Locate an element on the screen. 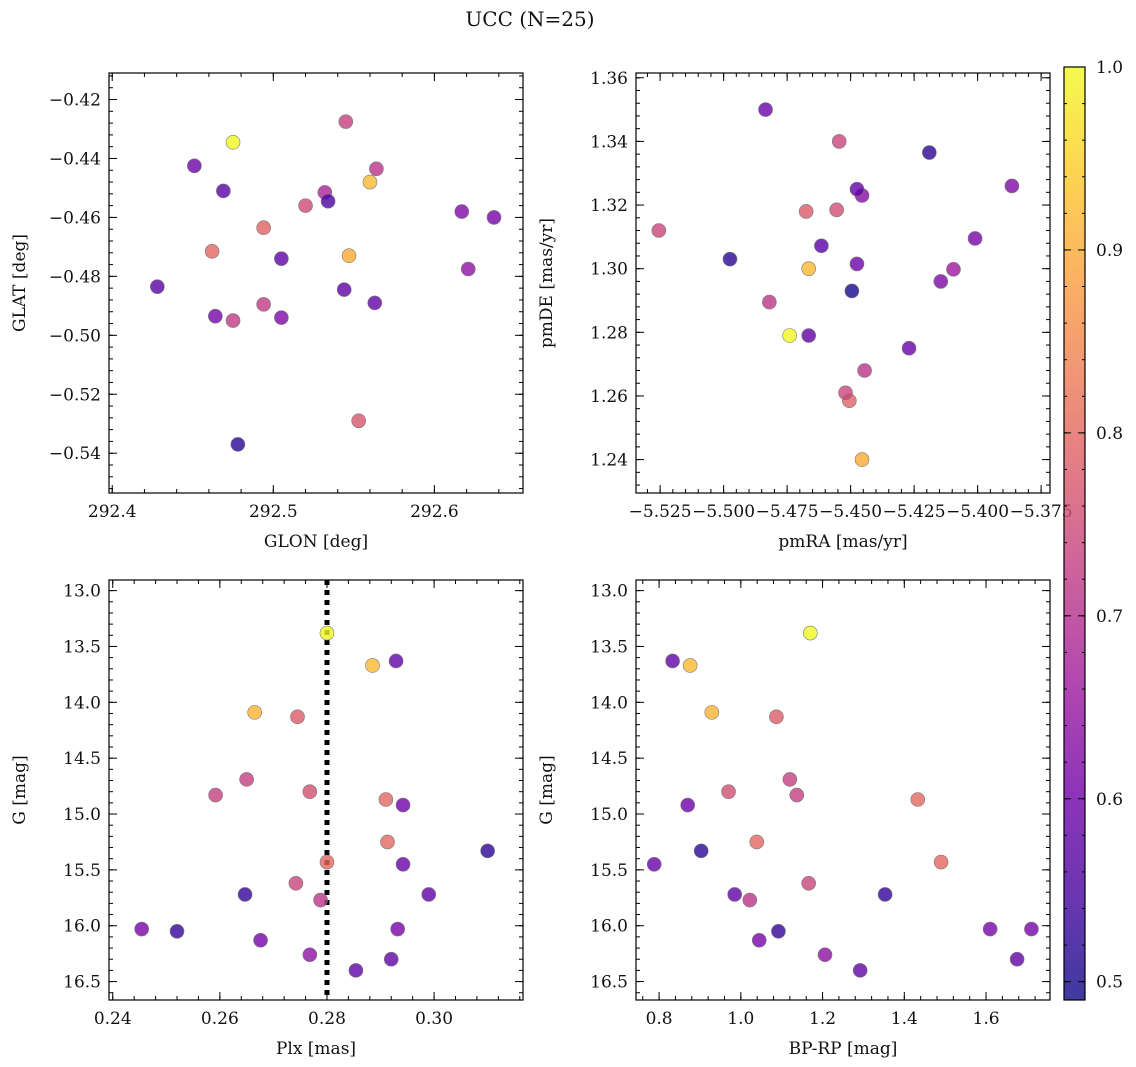 The image size is (1136, 1067). x-tick-label: 0.28 is located at coordinates (327, 1019).